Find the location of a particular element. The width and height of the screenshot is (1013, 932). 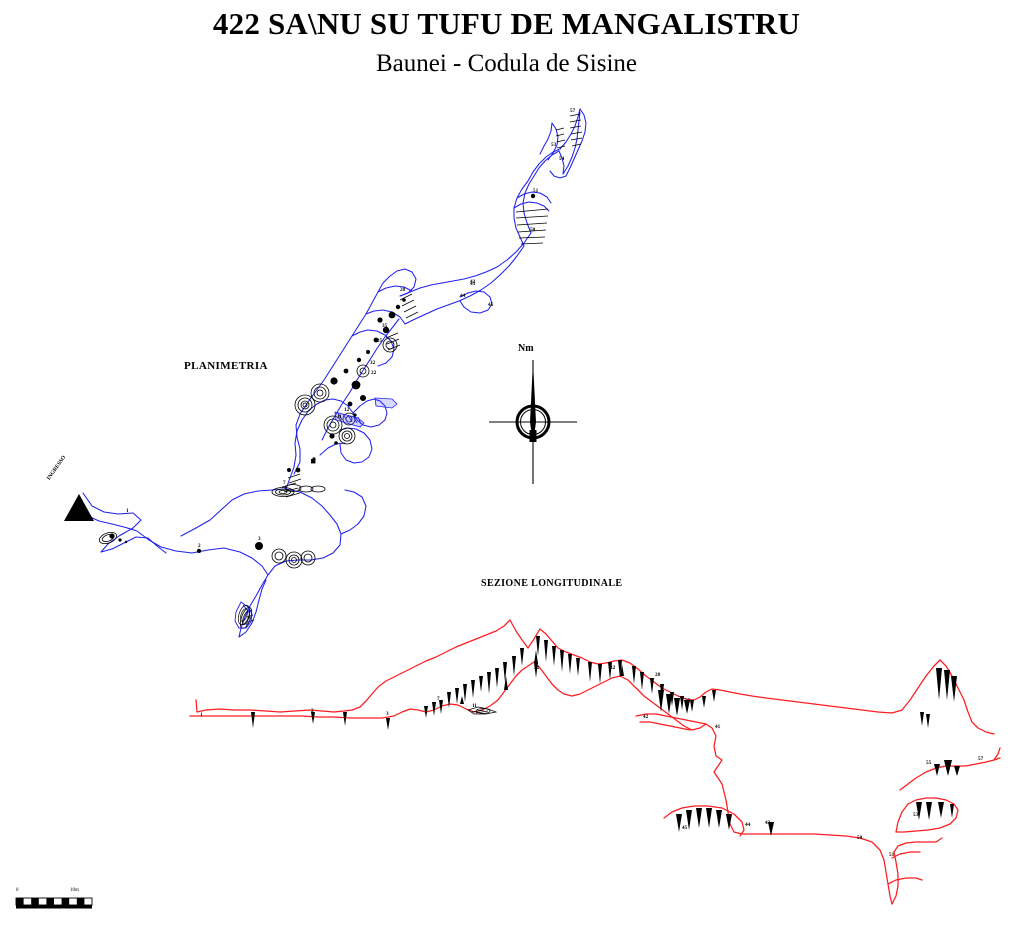

scale-end-label: 10m is located at coordinates (74, 890).